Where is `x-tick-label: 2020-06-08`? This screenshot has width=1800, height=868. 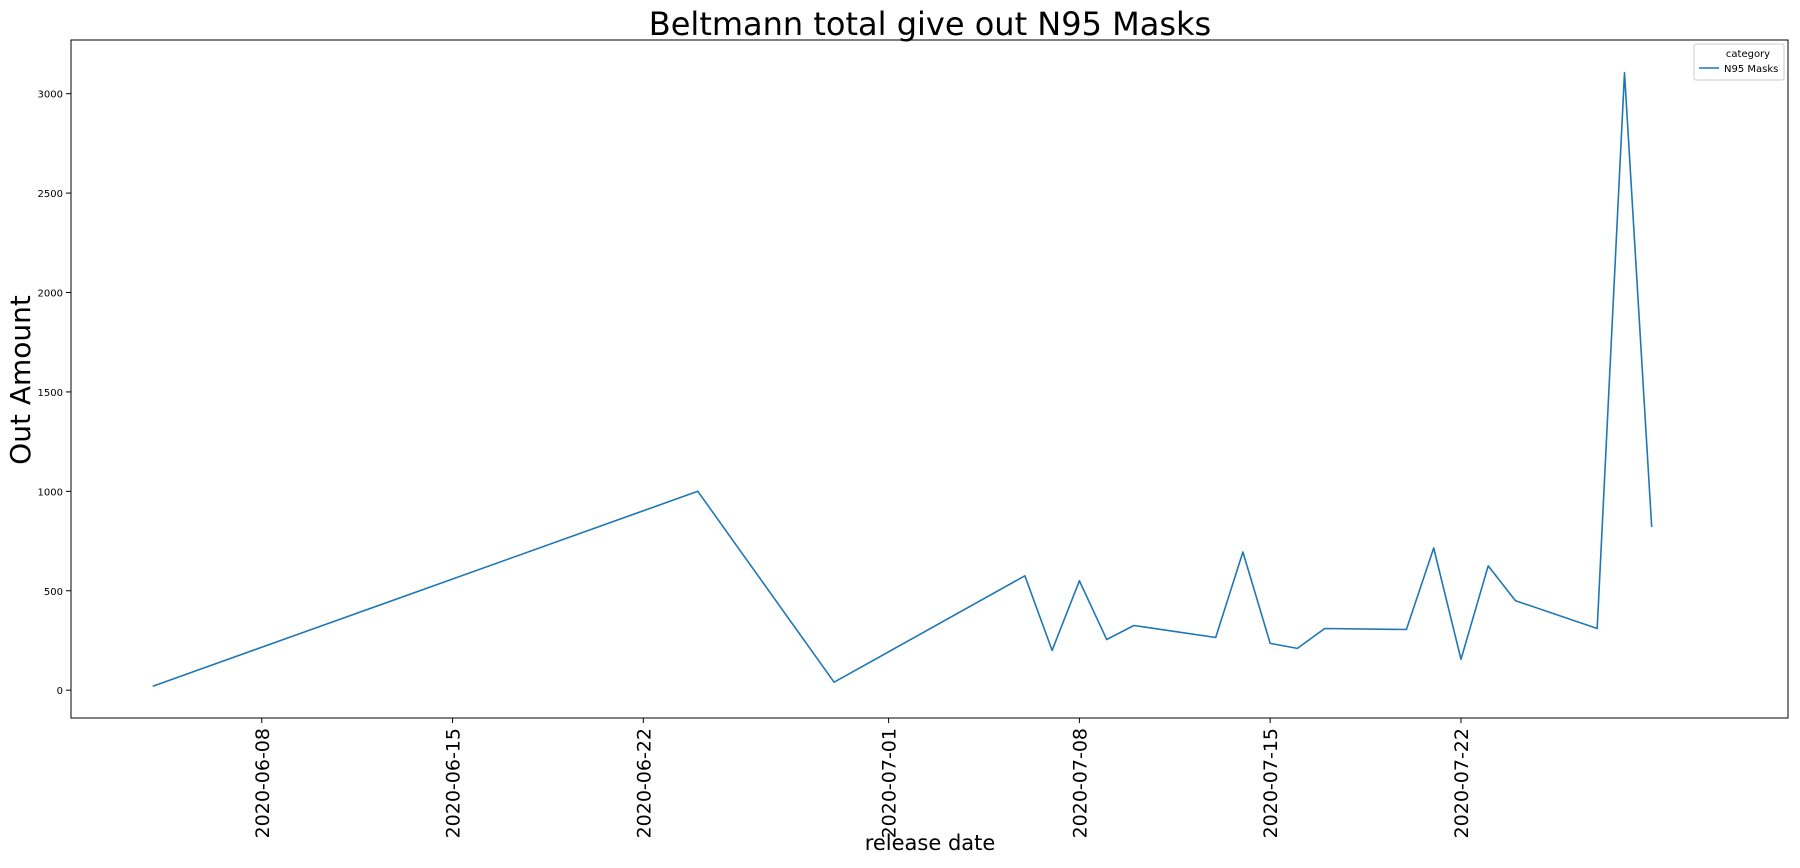 x-tick-label: 2020-06-08 is located at coordinates (263, 783).